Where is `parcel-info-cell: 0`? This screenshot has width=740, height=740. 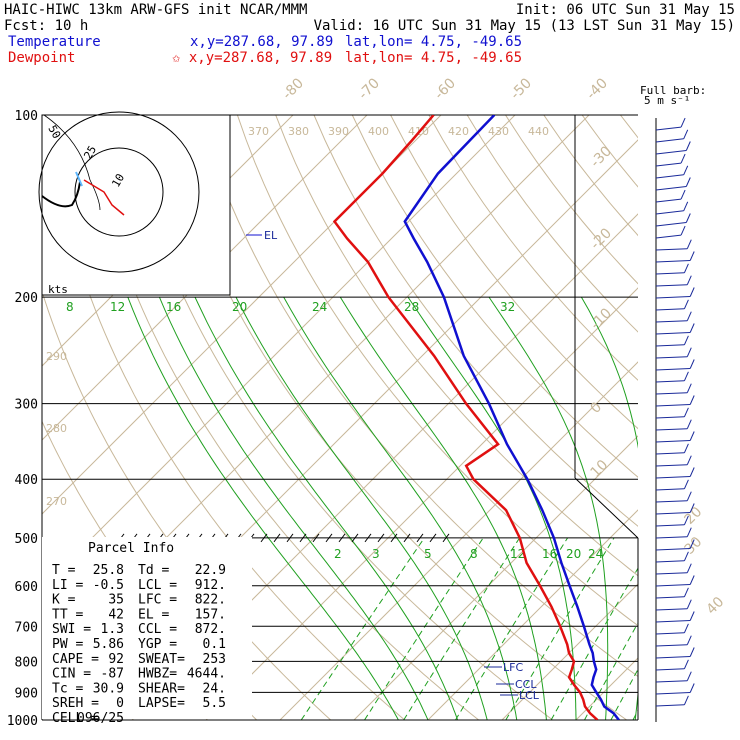 parcel-info-cell: 0 is located at coordinates (120, 703).